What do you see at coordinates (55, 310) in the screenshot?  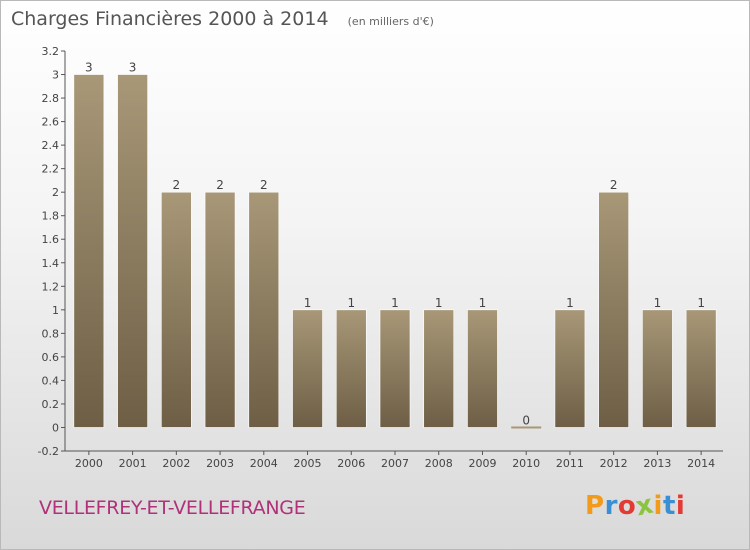 I see `y-tick-label: 1` at bounding box center [55, 310].